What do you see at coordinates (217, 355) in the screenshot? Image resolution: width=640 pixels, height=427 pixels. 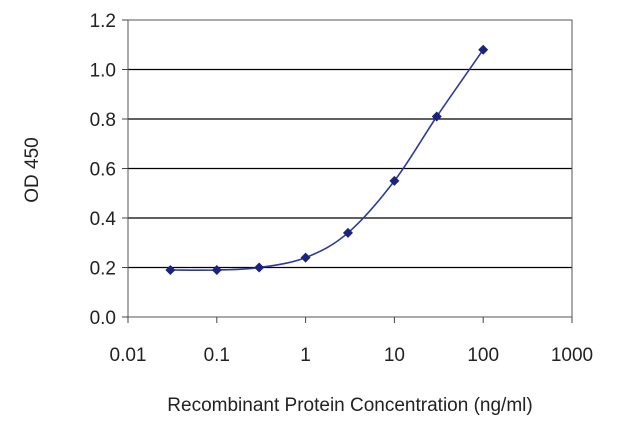 I see `x-tick-label: 0.1` at bounding box center [217, 355].